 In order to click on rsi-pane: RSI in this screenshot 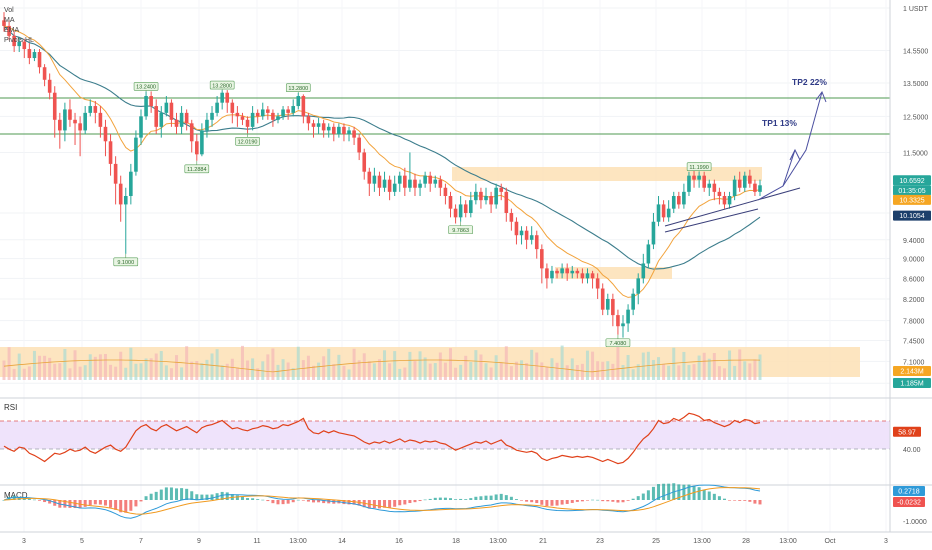, I will do `click(466, 431)`.